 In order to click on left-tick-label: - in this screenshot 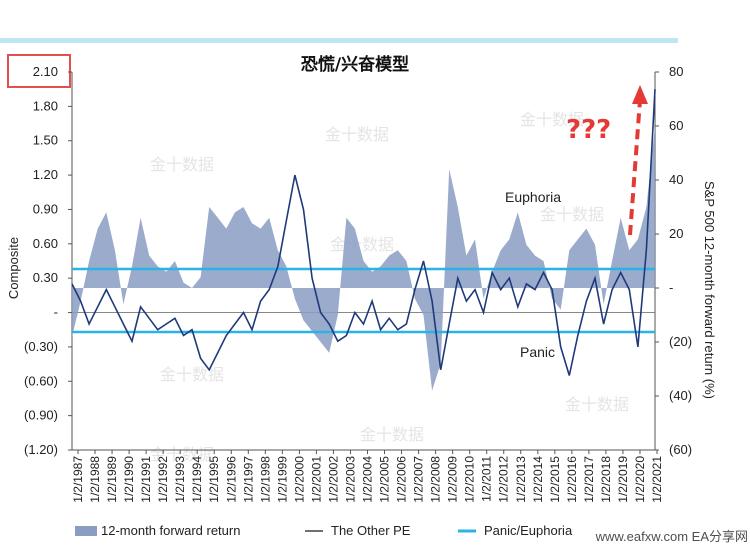, I will do `click(56, 312)`.